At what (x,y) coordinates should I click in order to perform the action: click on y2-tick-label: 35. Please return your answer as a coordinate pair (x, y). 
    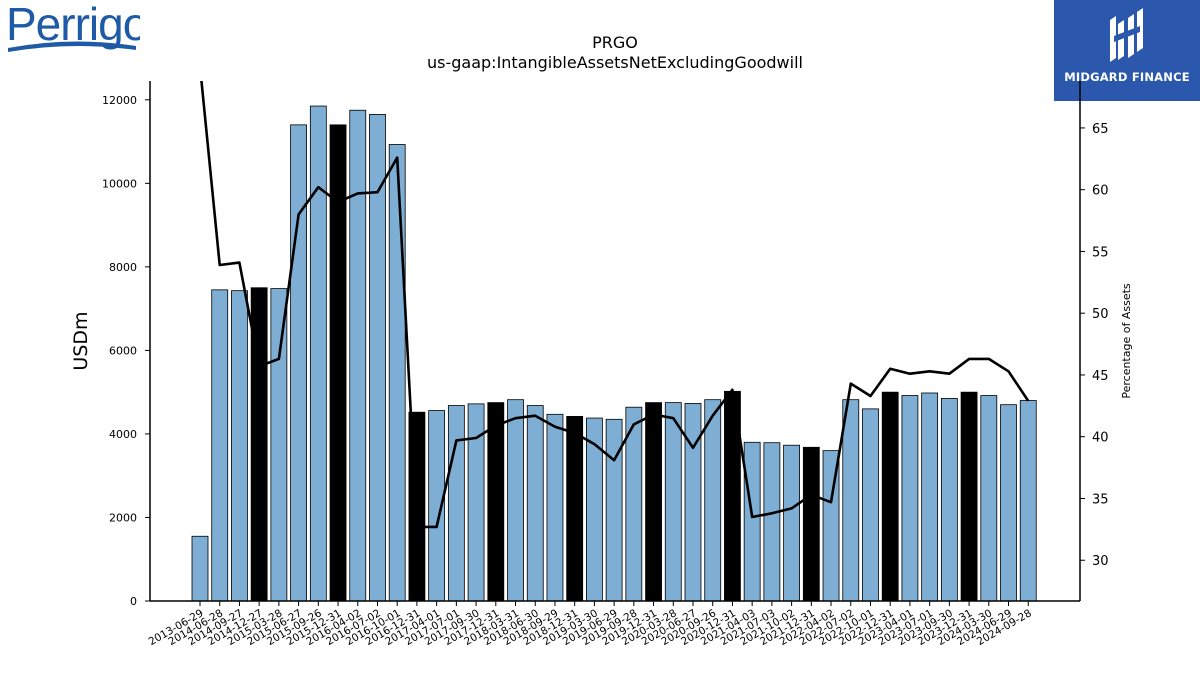
    Looking at the image, I should click on (1100, 499).